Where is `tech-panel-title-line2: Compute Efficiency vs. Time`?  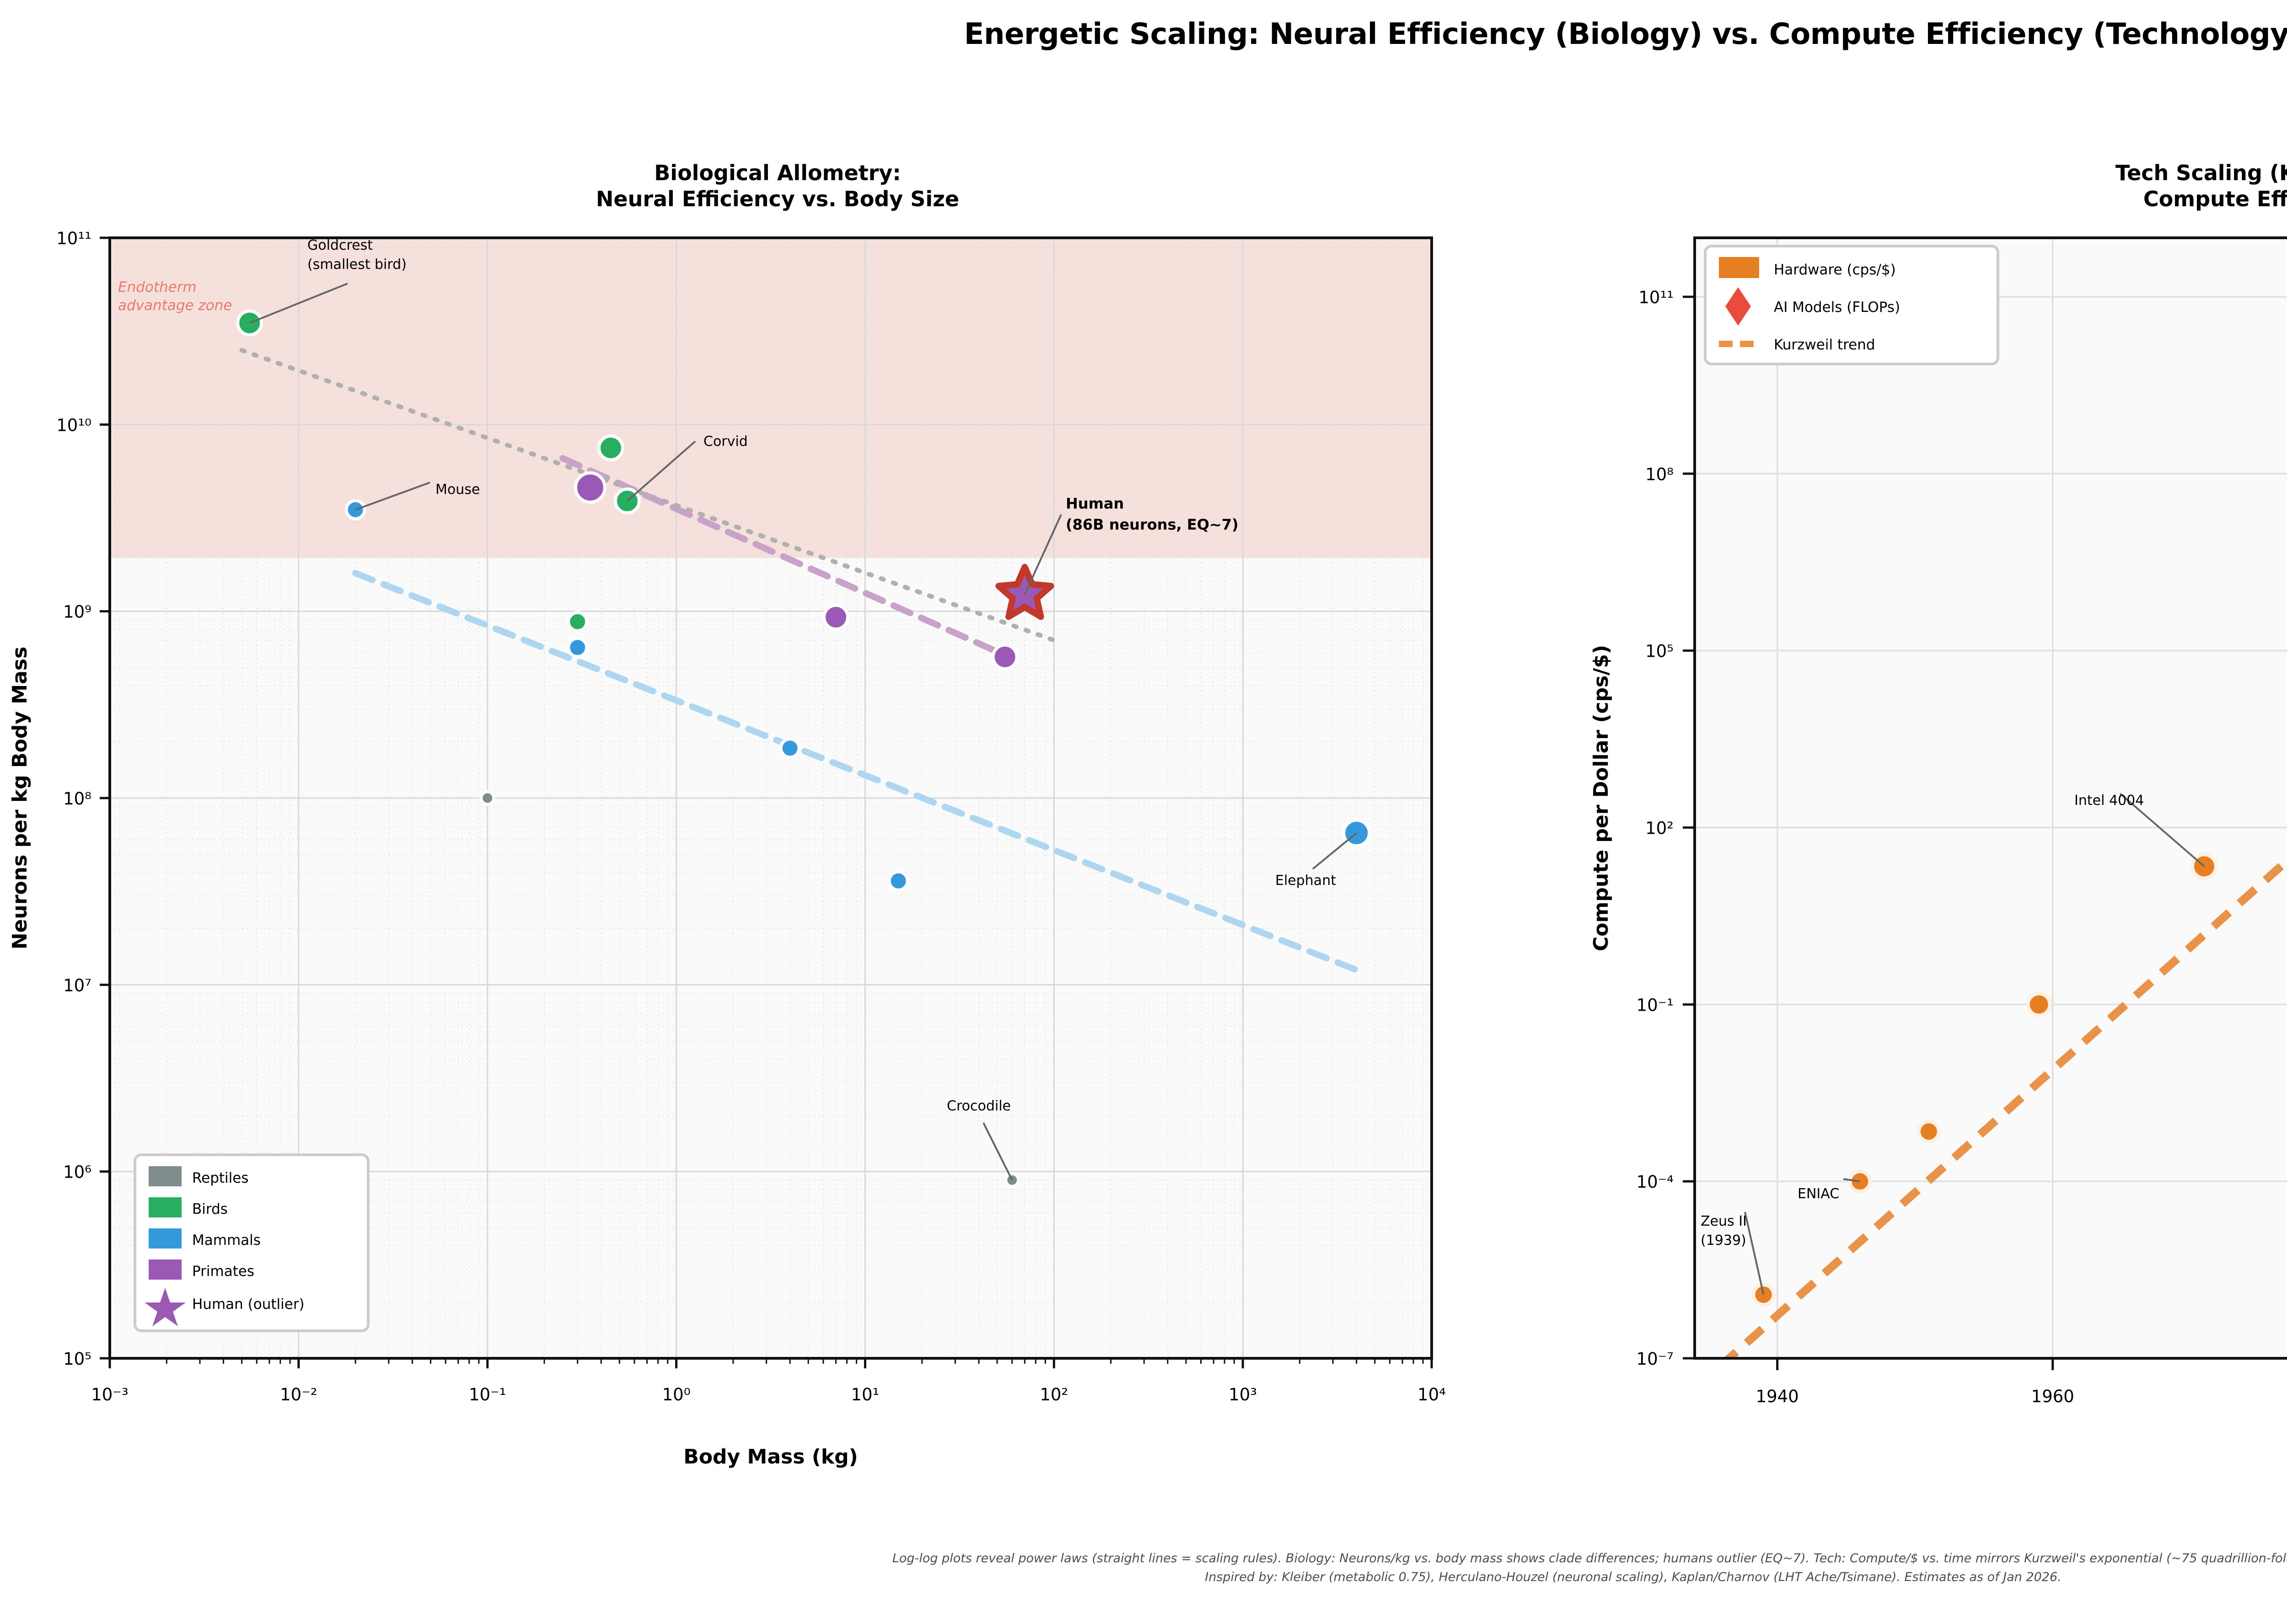
tech-panel-title-line2: Compute Efficiency vs. Time is located at coordinates (2215, 199).